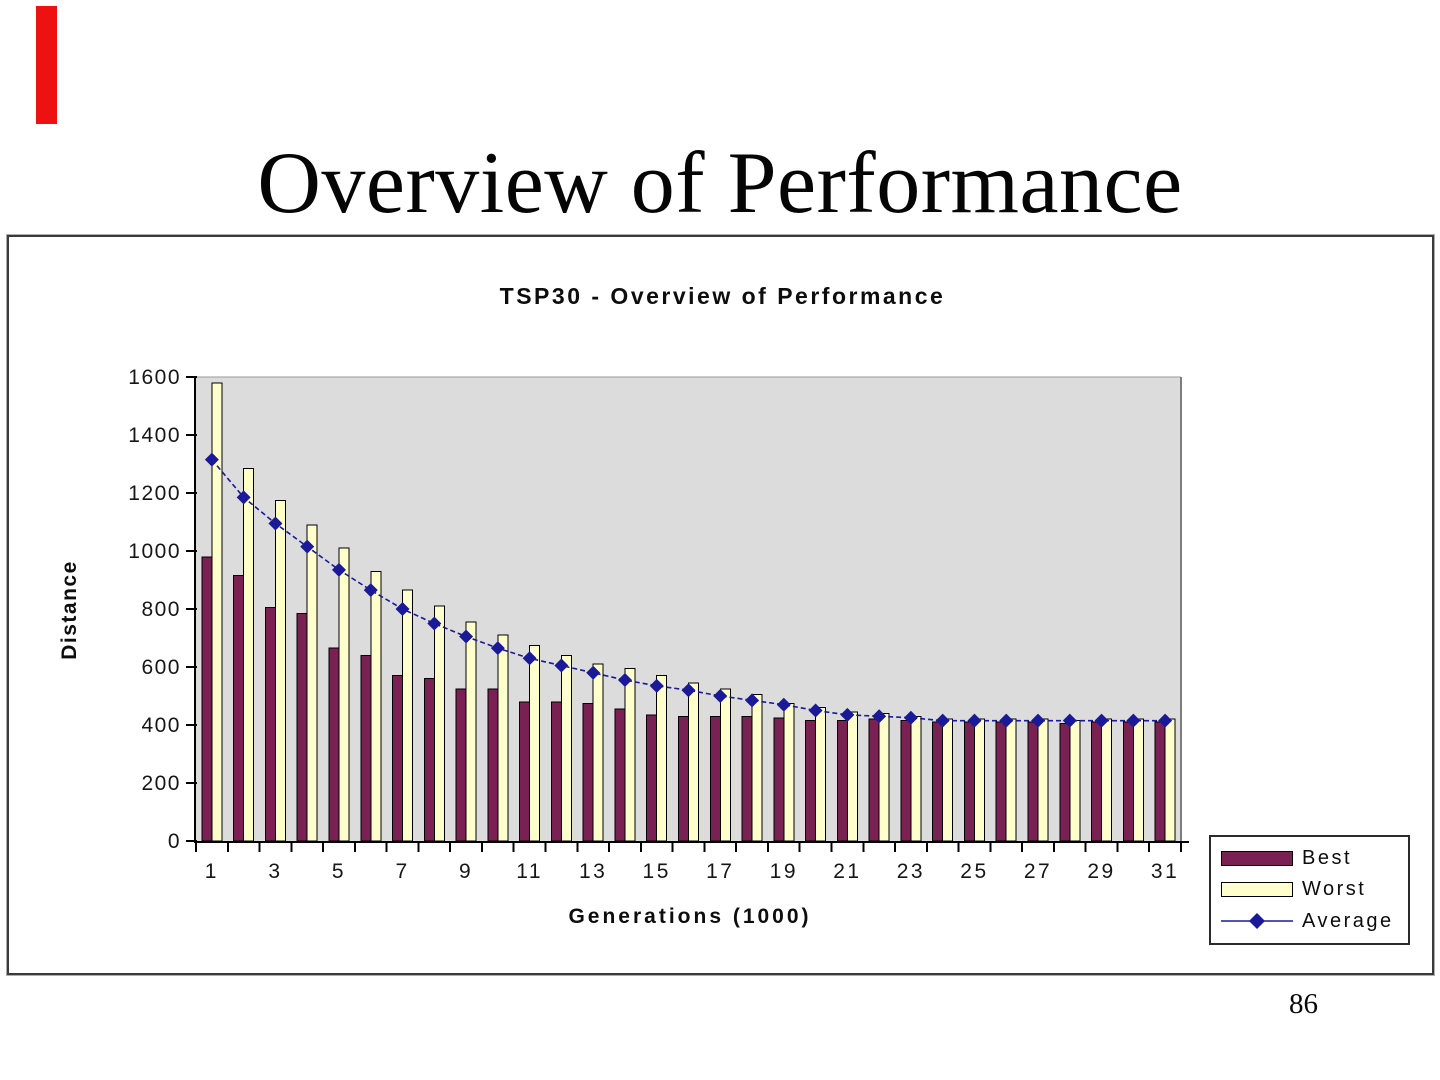 Image resolution: width=1440 pixels, height=1080 pixels. What do you see at coordinates (1327, 858) in the screenshot?
I see `legend-label-best: Best` at bounding box center [1327, 858].